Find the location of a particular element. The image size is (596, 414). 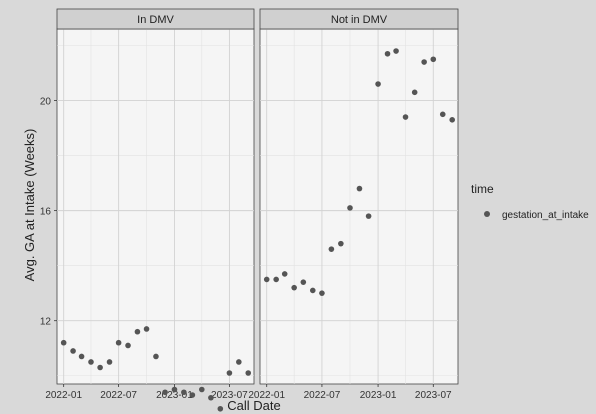

legend-title: time is located at coordinates (482, 189).